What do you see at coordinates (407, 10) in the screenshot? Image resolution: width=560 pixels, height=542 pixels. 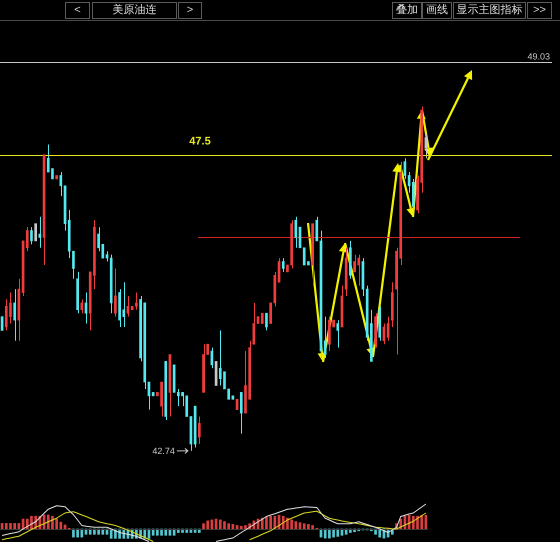 I see `text: 叠加` at bounding box center [407, 10].